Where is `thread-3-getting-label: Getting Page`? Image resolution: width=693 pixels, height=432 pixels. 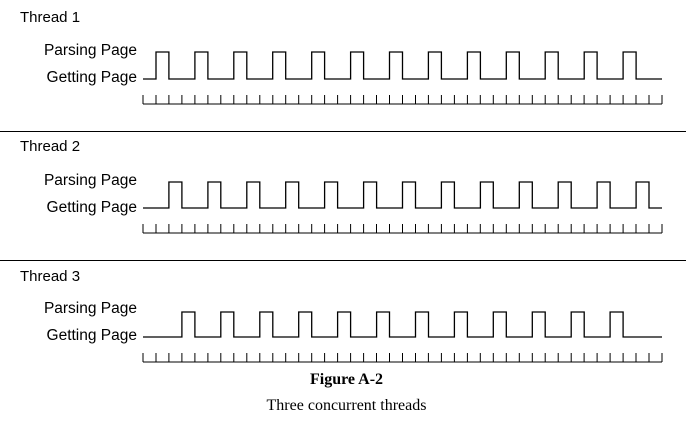
thread-3-getting-label: Getting Page is located at coordinates (91, 335).